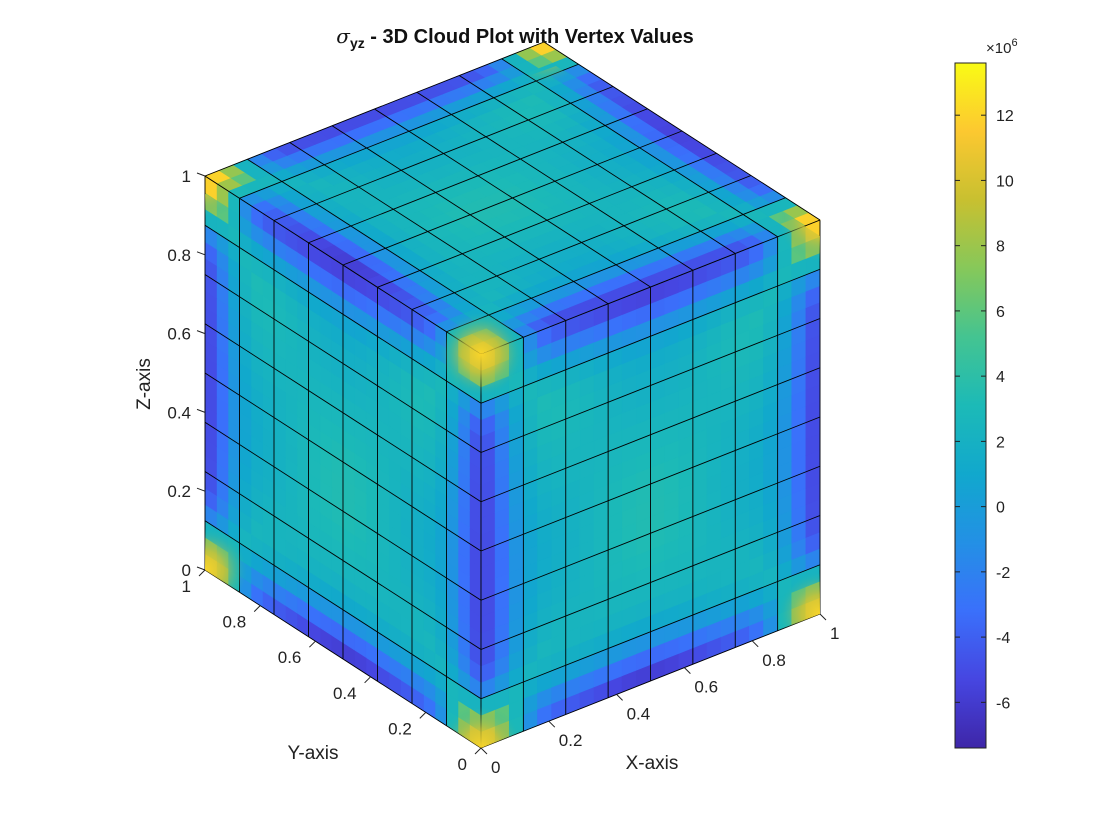 This screenshot has height=840, width=1120. What do you see at coordinates (571, 740) in the screenshot?
I see `x-tick-label: 0.2` at bounding box center [571, 740].